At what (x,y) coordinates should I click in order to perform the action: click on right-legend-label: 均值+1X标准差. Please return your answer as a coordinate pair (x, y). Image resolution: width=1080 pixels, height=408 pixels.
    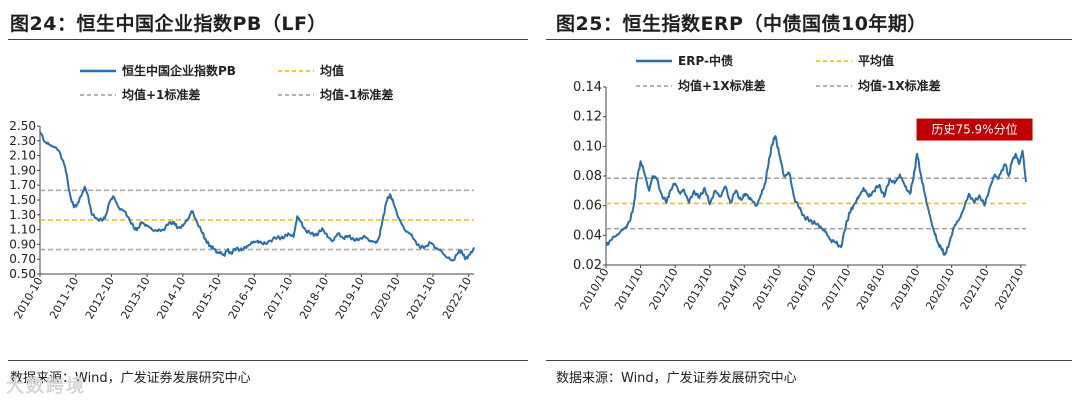
    Looking at the image, I should click on (722, 85).